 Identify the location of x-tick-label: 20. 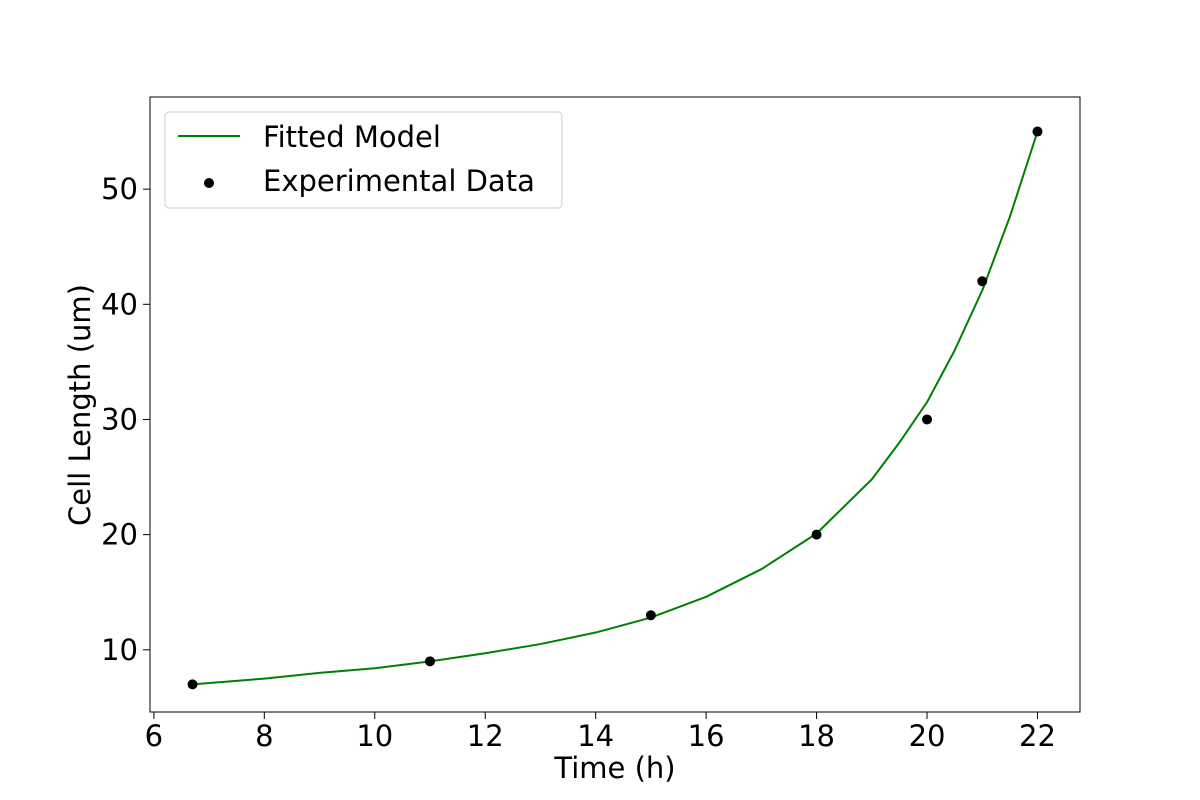
(927, 736).